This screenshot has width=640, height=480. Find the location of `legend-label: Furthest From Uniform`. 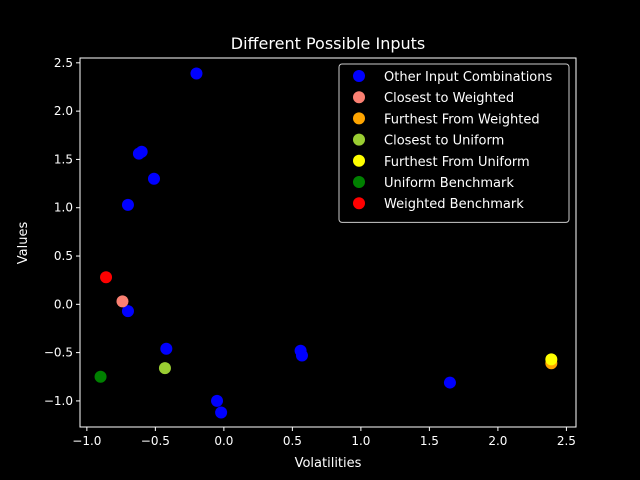

legend-label: Furthest From Uniform is located at coordinates (457, 162).